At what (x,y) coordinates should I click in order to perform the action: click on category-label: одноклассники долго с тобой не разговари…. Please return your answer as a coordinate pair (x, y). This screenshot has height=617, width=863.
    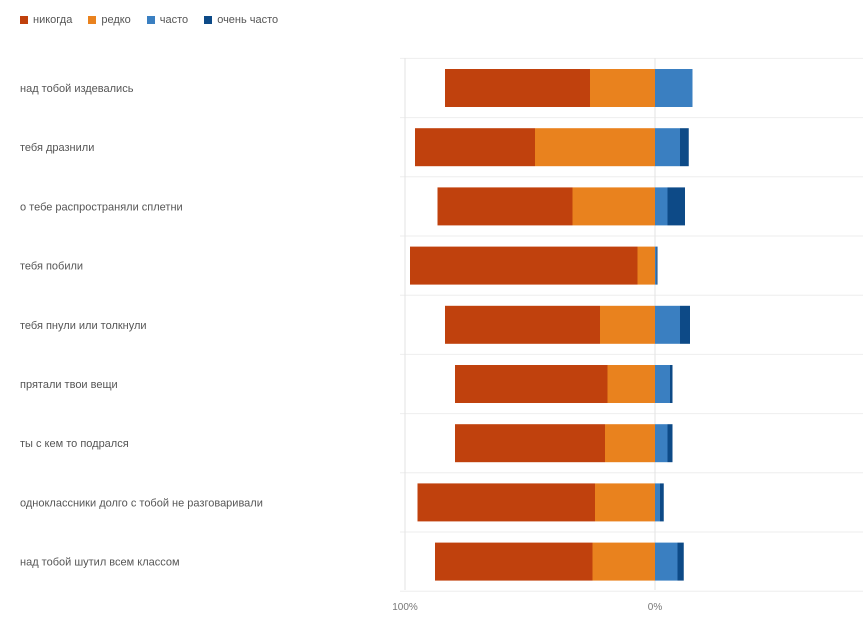
    Looking at the image, I should click on (141, 503).